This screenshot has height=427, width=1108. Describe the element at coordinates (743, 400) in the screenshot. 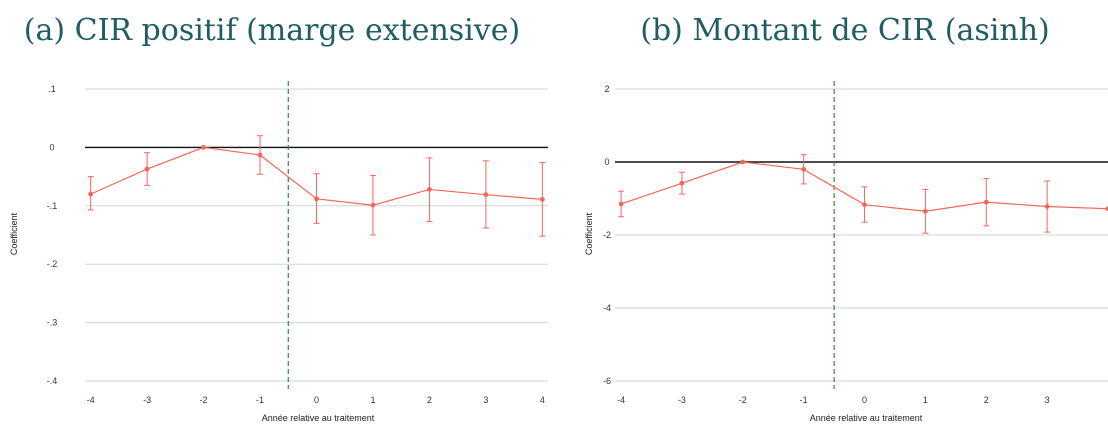

I see `panel-b-xtick-label: -2` at that location.